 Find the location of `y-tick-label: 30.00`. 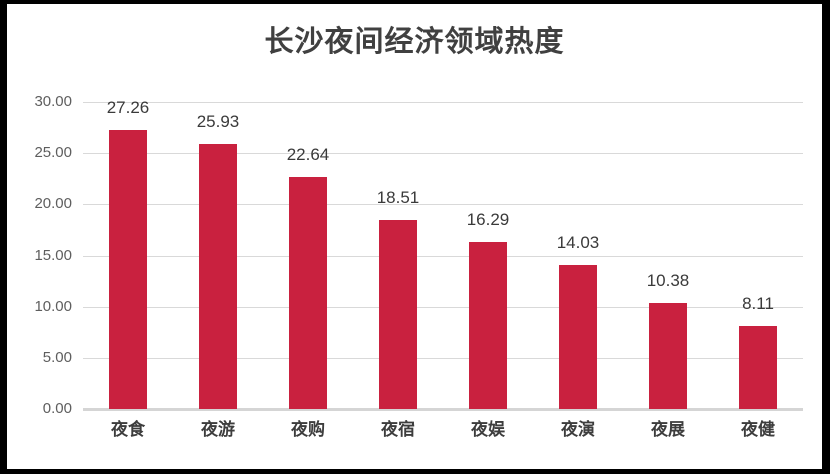

y-tick-label: 30.00 is located at coordinates (53, 101).